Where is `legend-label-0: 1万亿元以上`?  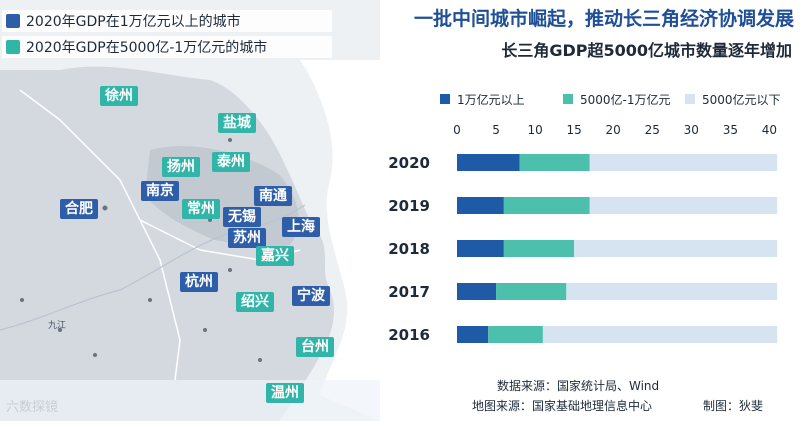 legend-label-0: 1万亿元以上 is located at coordinates (491, 99).